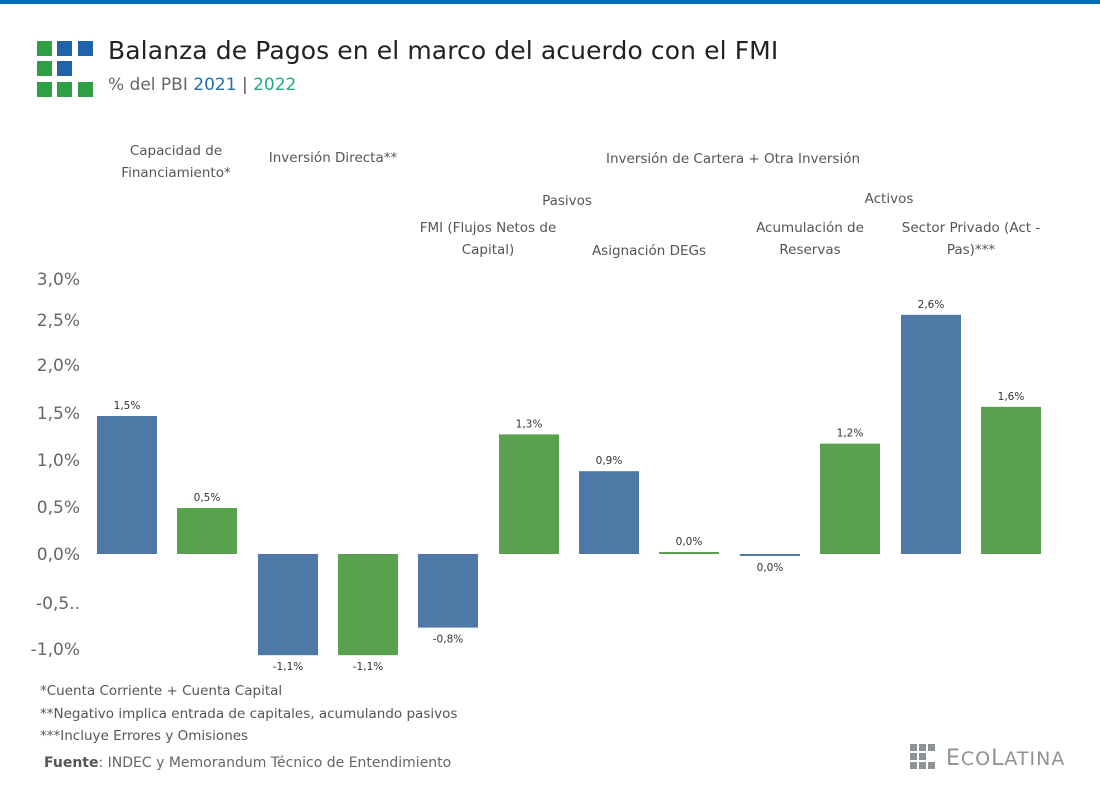 The width and height of the screenshot is (1100, 800). What do you see at coordinates (971, 250) in the screenshot?
I see `header-sector-privado-line2: Pas)***` at bounding box center [971, 250].